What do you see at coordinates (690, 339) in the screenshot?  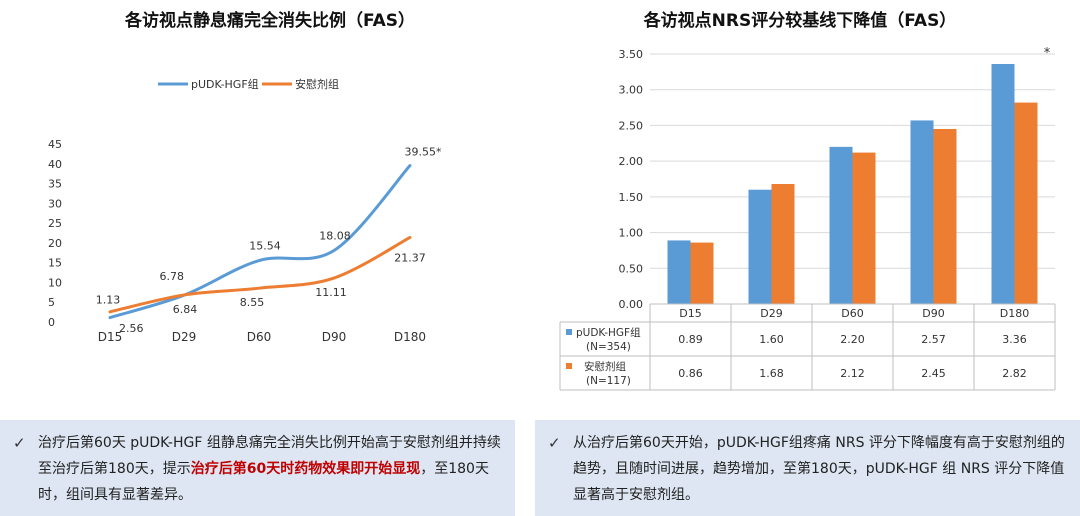 I see `table-value: 0.89` at bounding box center [690, 339].